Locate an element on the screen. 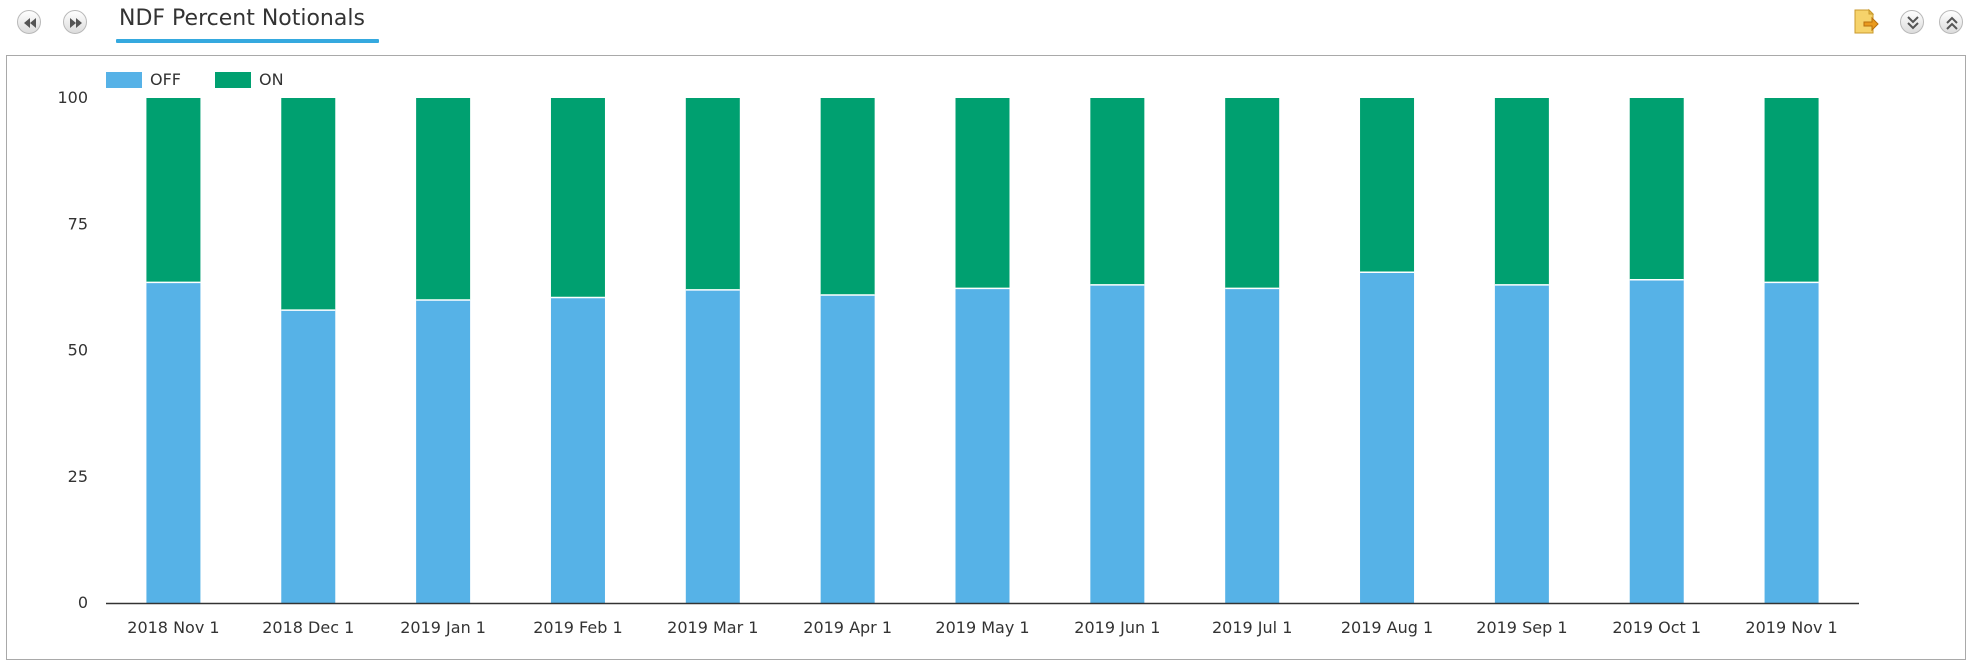  toolbar: NDF Percent Notionals is located at coordinates (986, 25).